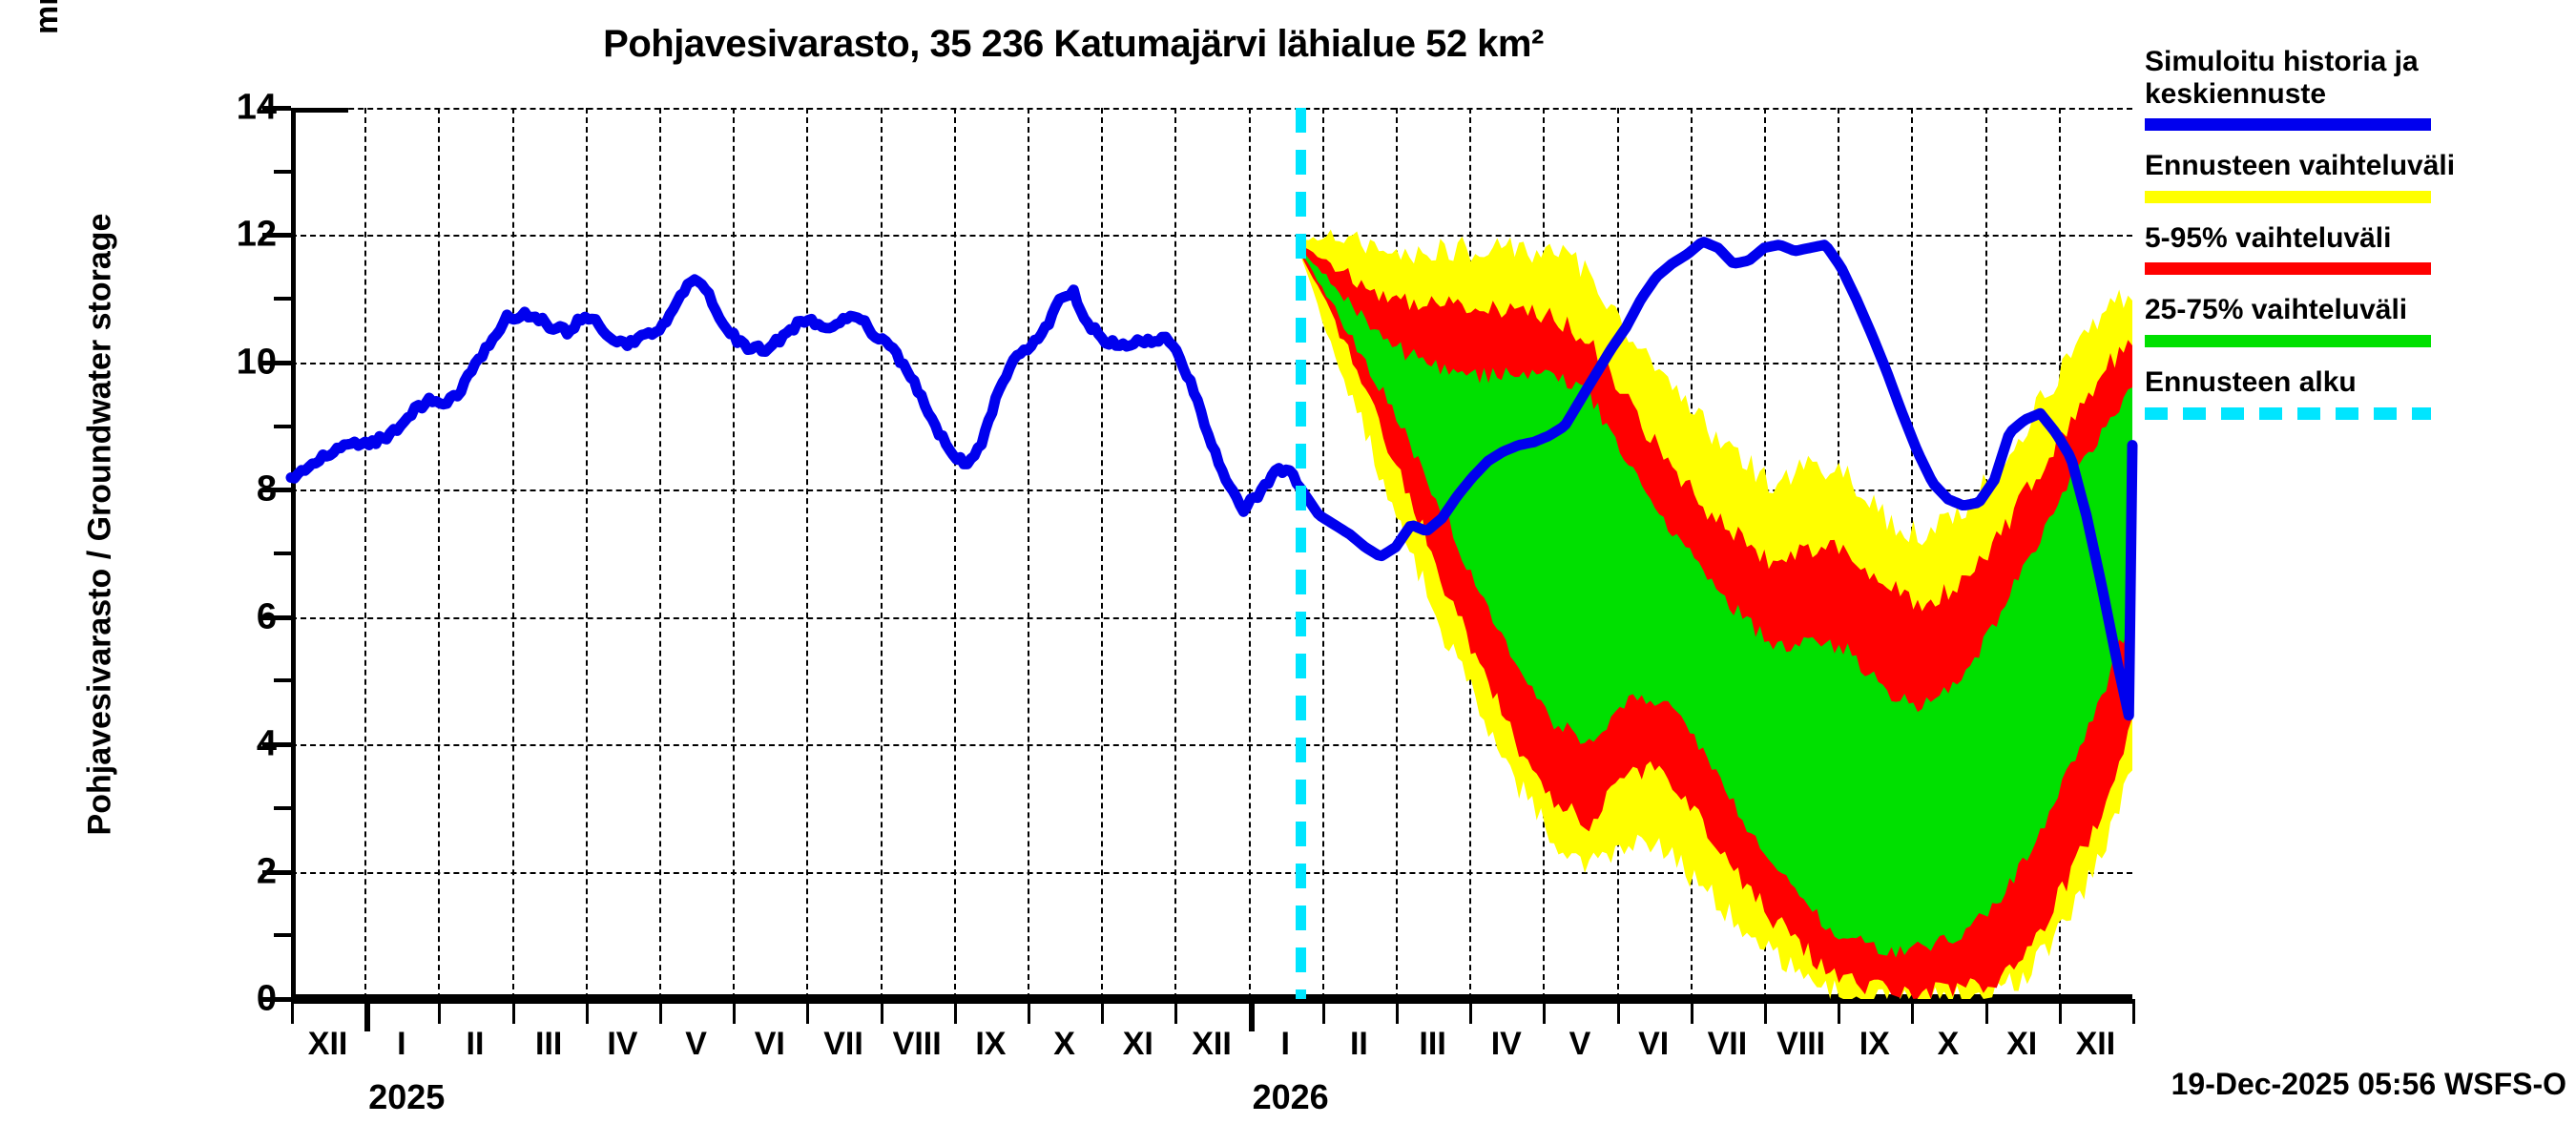  What do you see at coordinates (696, 1044) in the screenshot?
I see `x-month-label-5: V` at bounding box center [696, 1044].